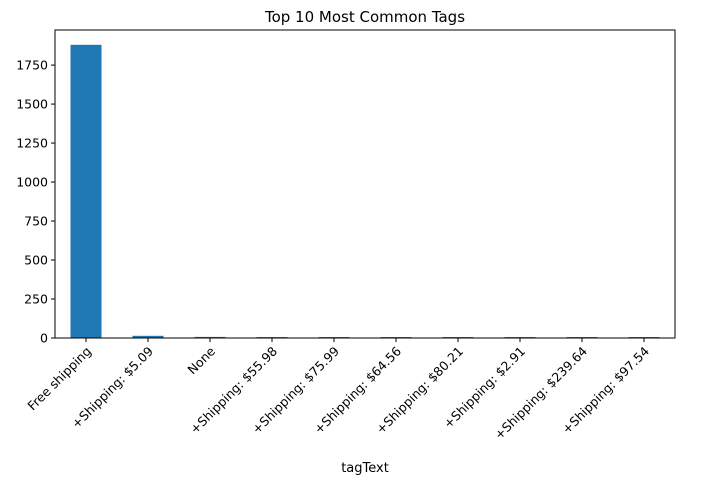 Image resolution: width=705 pixels, height=485 pixels. What do you see at coordinates (364, 17) in the screenshot?
I see `chart-title: Top 10 Most Common Tags` at bounding box center [364, 17].